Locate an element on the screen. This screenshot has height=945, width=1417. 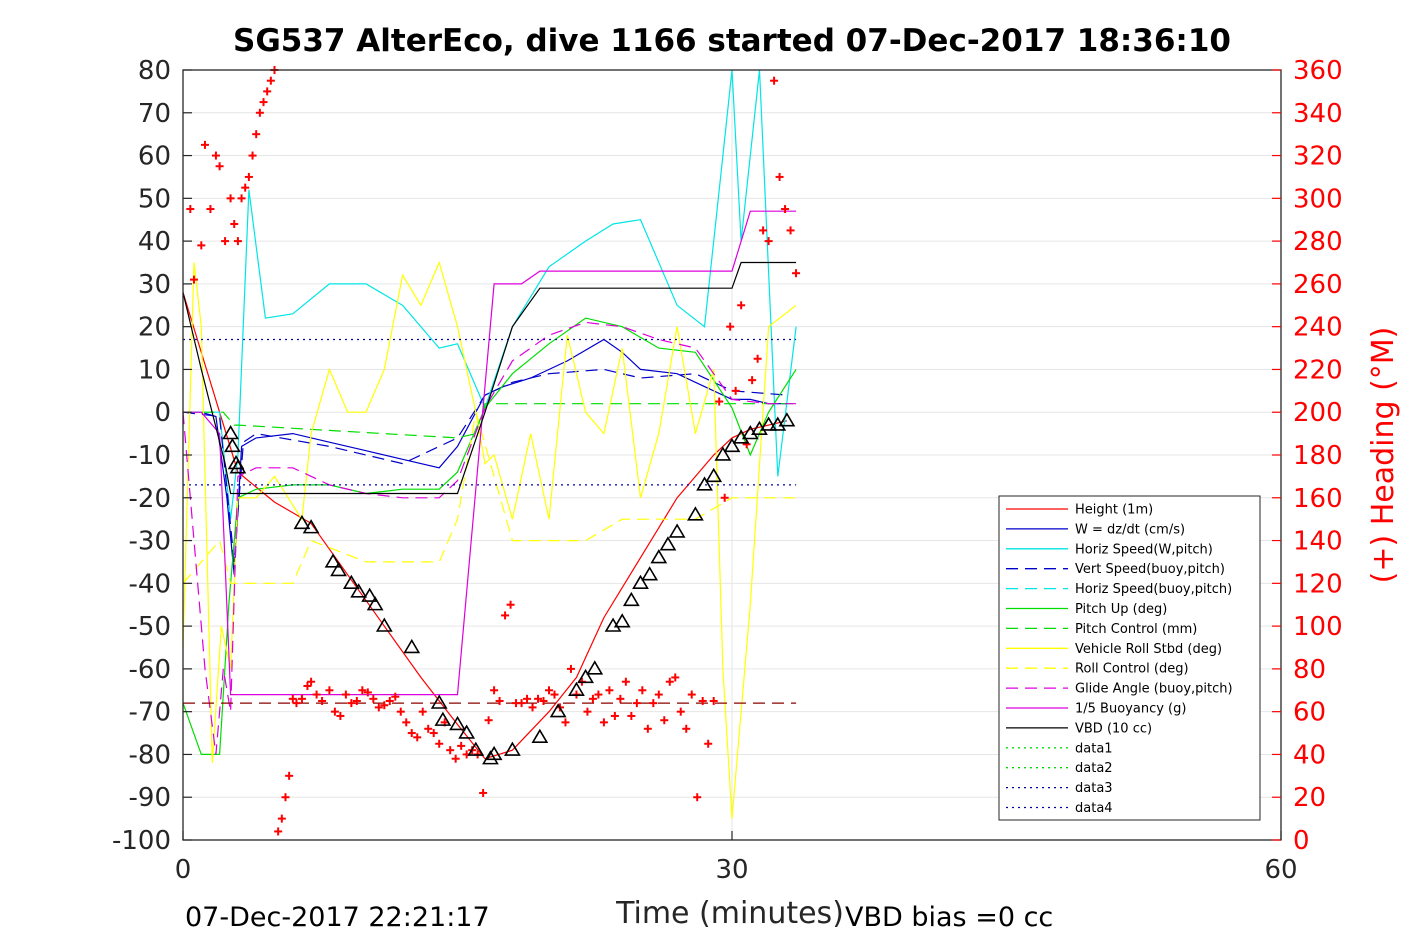
legend-label: Glide Angle (buoy,pitch) is located at coordinates (1154, 689).